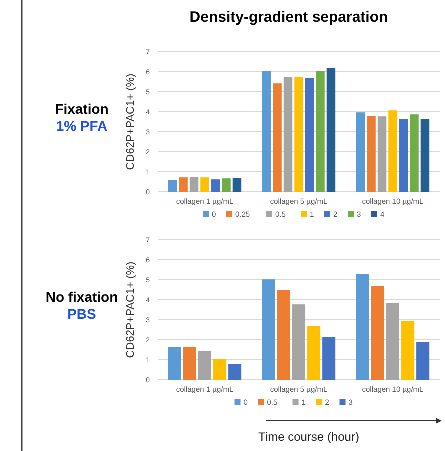  Describe the element at coordinates (82, 314) in the screenshot. I see `text: PBS` at that location.